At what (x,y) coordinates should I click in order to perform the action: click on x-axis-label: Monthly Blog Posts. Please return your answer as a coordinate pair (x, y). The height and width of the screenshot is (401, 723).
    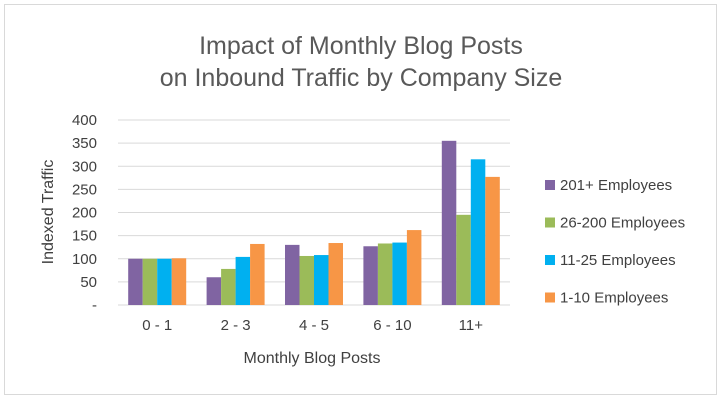
    Looking at the image, I should click on (312, 358).